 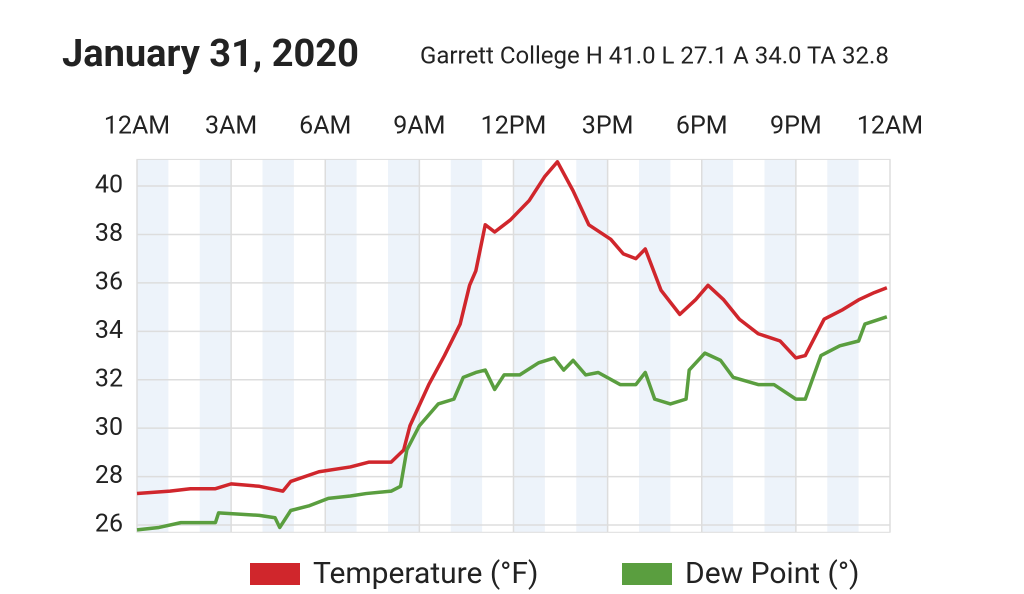 I want to click on x-tick-label: 9AM, so click(x=419, y=126).